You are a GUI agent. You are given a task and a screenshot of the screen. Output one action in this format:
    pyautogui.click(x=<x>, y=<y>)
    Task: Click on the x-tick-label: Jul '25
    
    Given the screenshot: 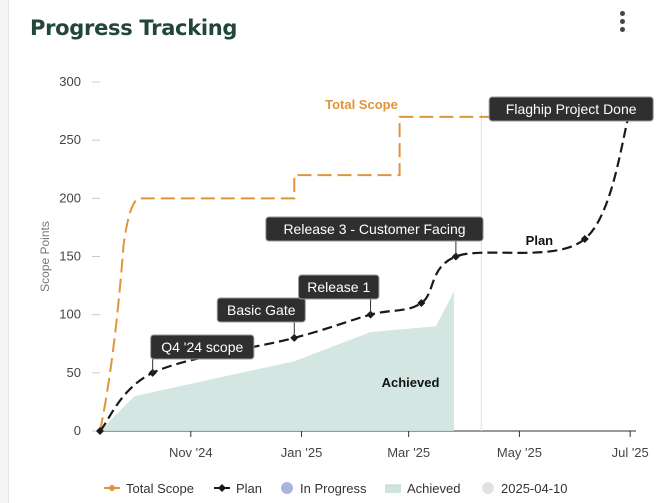 What is the action you would take?
    pyautogui.click(x=630, y=452)
    